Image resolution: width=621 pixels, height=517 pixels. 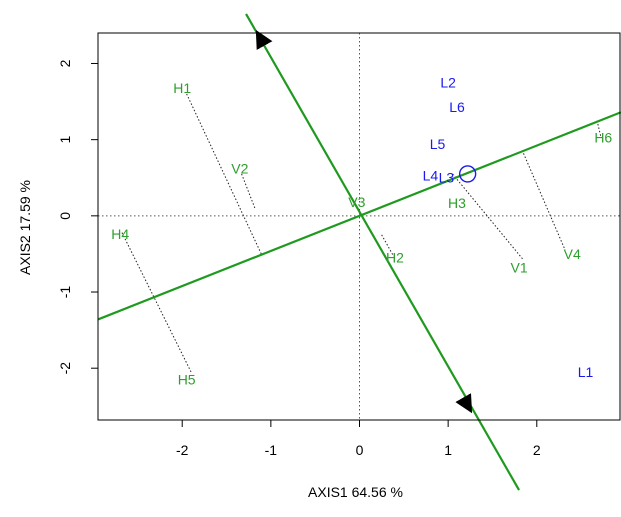 What do you see at coordinates (360, 450) in the screenshot?
I see `x-tick-label-2: 0` at bounding box center [360, 450].